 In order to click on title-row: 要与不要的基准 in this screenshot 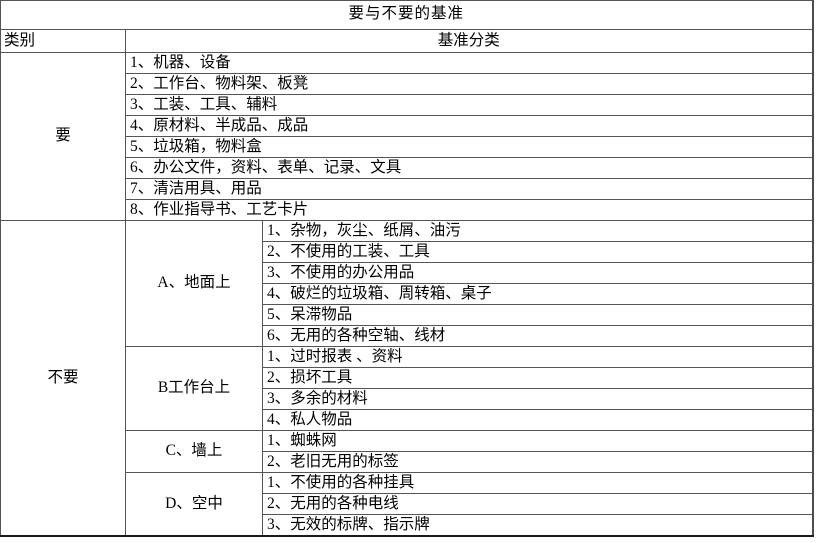, I will do `click(407, 15)`.